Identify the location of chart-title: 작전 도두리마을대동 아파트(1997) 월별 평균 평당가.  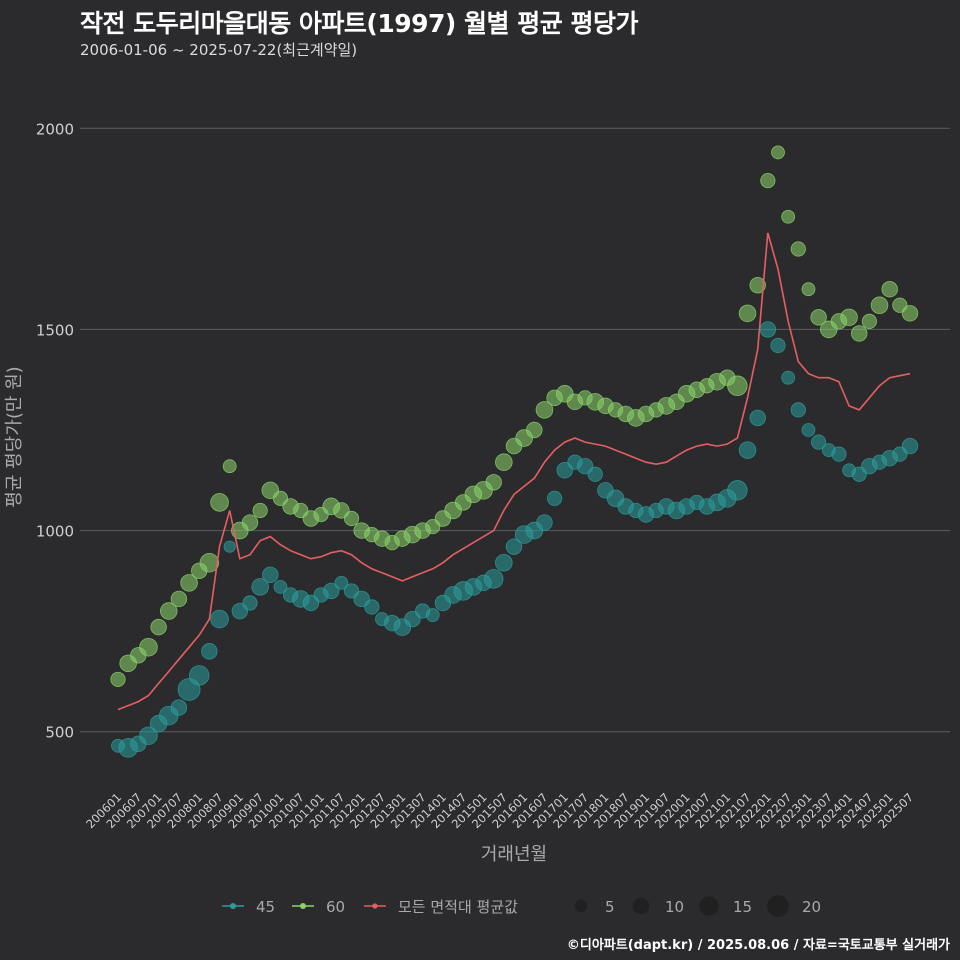
(359, 23).